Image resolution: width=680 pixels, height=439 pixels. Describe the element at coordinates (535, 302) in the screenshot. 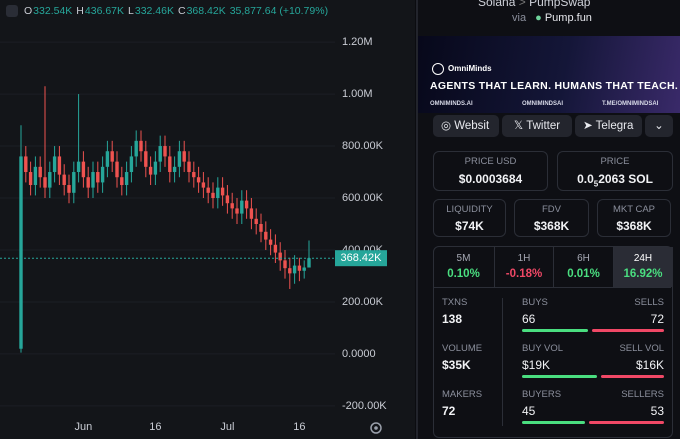

I see `buy-label: BUYS` at that location.